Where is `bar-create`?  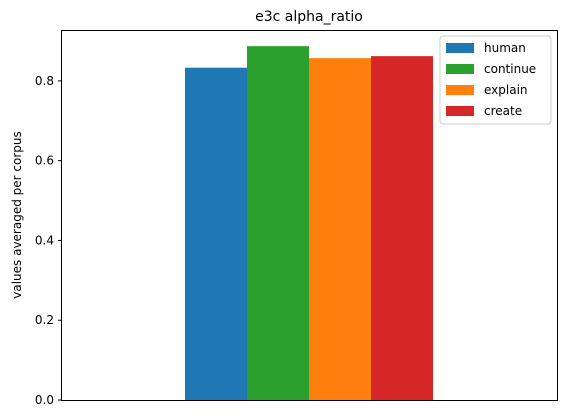 bar-create is located at coordinates (402, 228).